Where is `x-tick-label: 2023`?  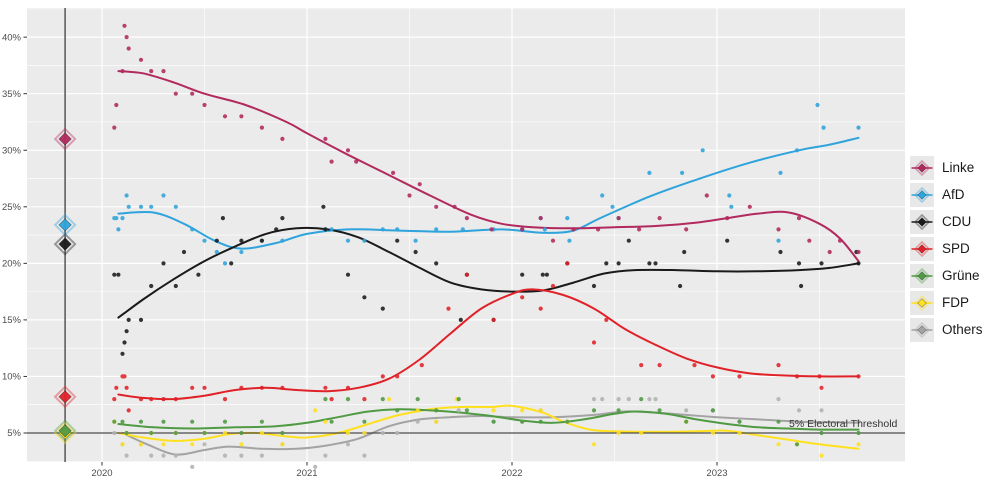 x-tick-label: 2023 is located at coordinates (716, 473).